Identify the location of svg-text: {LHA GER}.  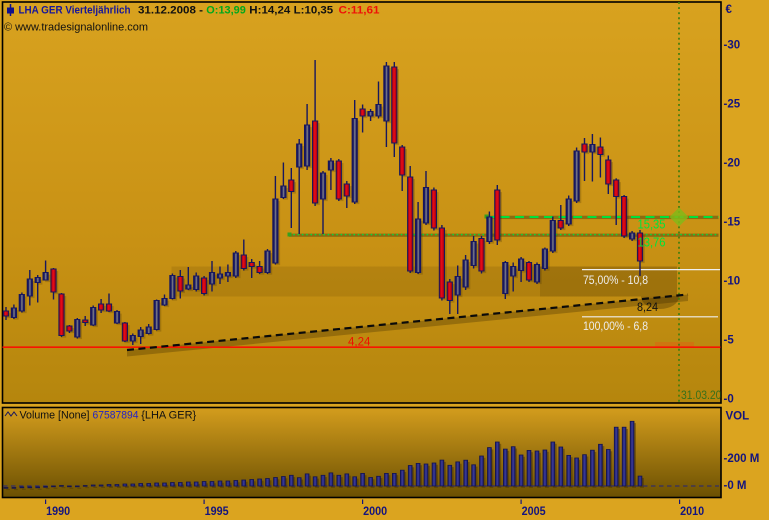
(168, 416).